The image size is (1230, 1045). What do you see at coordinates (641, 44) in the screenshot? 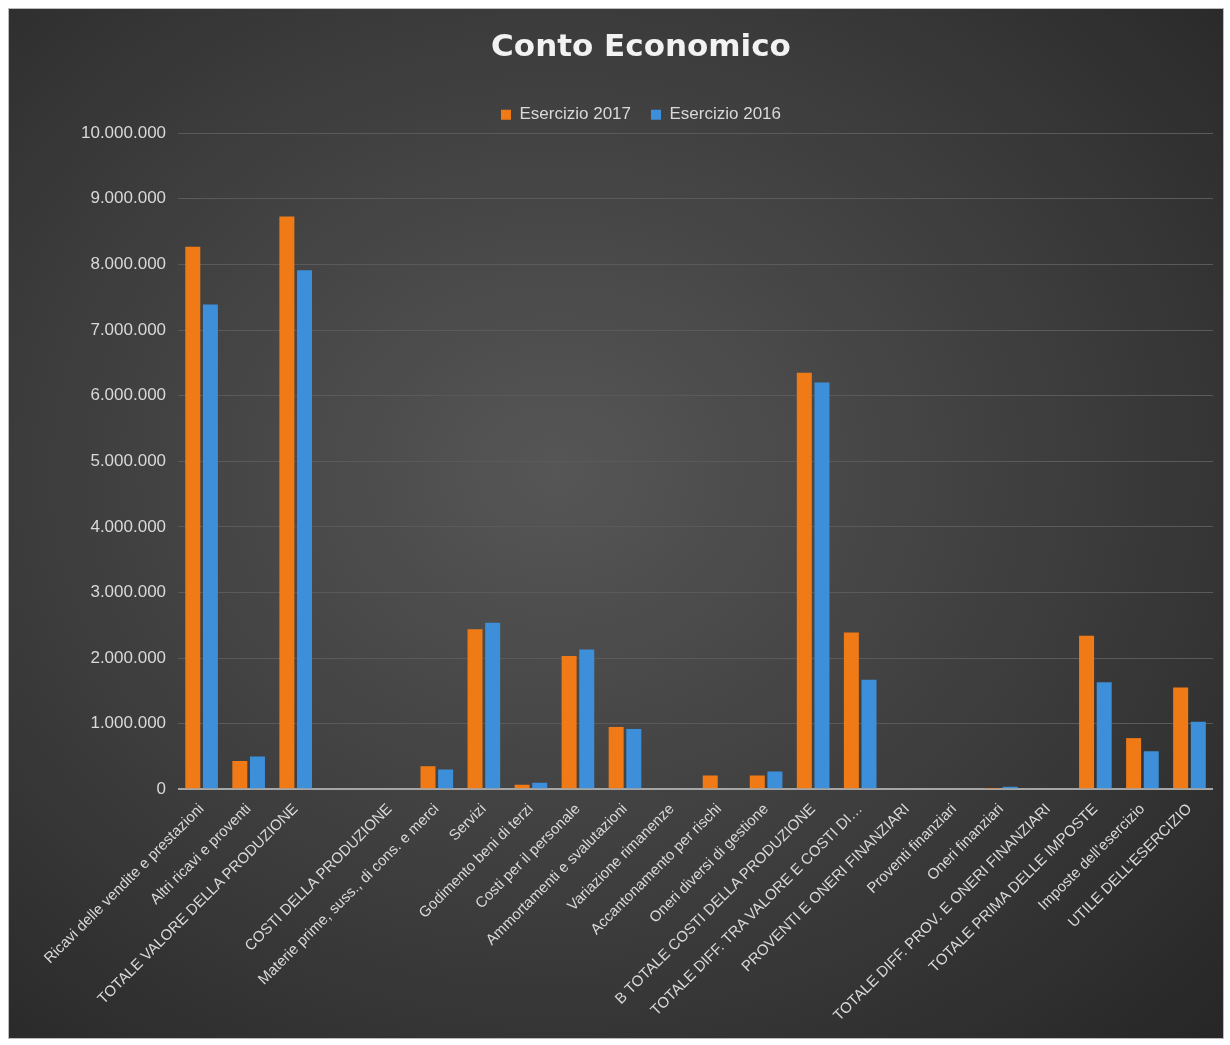
I see `chart-title: Conto Economico` at bounding box center [641, 44].